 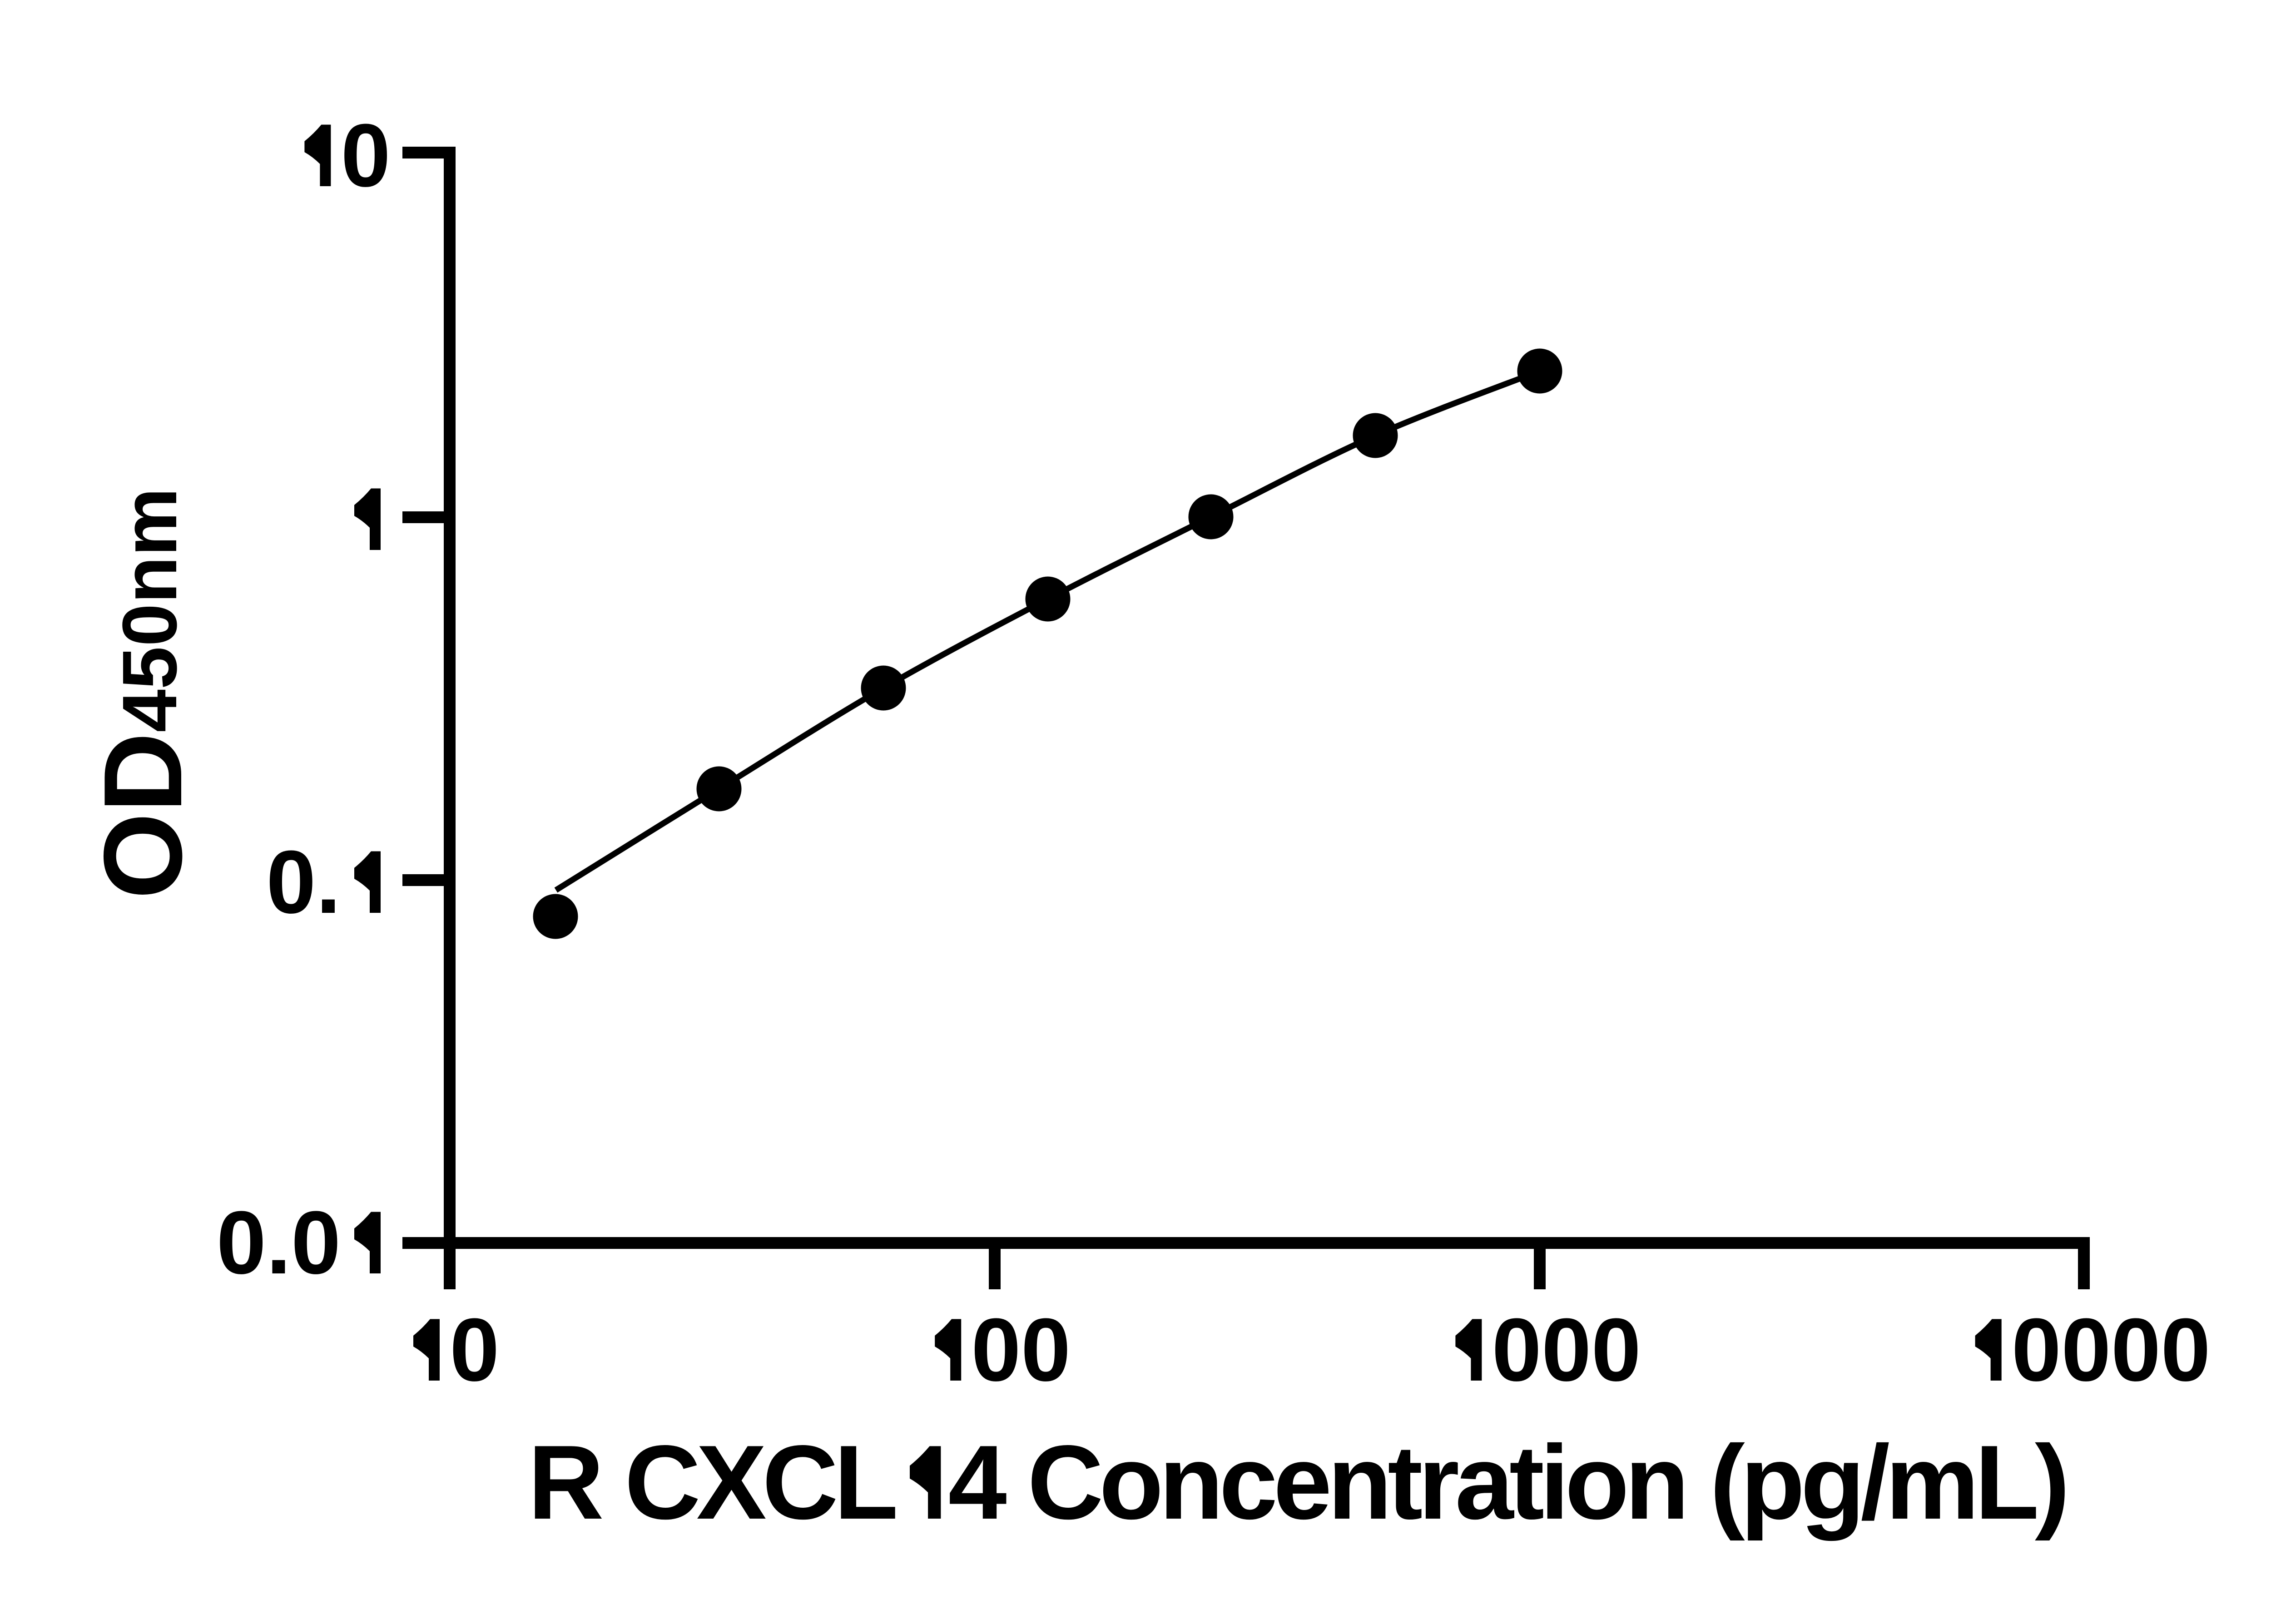 I want to click on svg-text: 4 Concentration (pg/mL), so click(x=1507, y=1482).